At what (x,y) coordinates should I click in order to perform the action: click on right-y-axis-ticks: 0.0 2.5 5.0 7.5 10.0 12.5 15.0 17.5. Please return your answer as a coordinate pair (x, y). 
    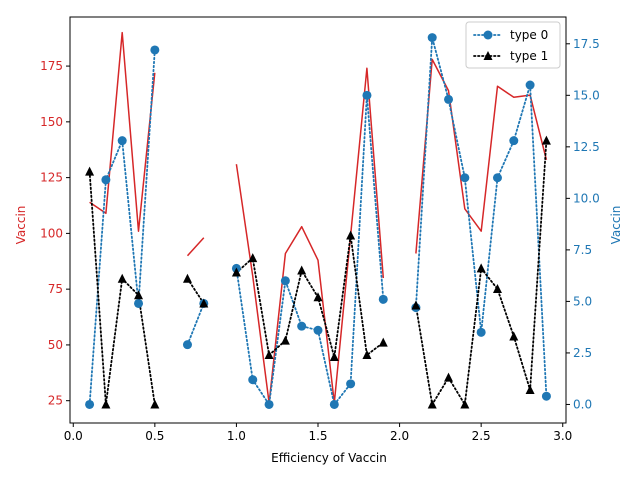
    Looking at the image, I should click on (583, 224).